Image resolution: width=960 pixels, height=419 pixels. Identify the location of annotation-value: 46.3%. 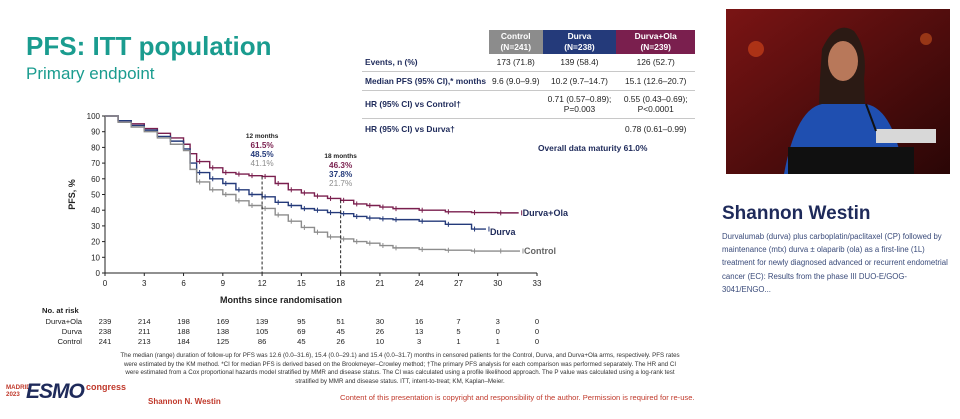
(341, 165).